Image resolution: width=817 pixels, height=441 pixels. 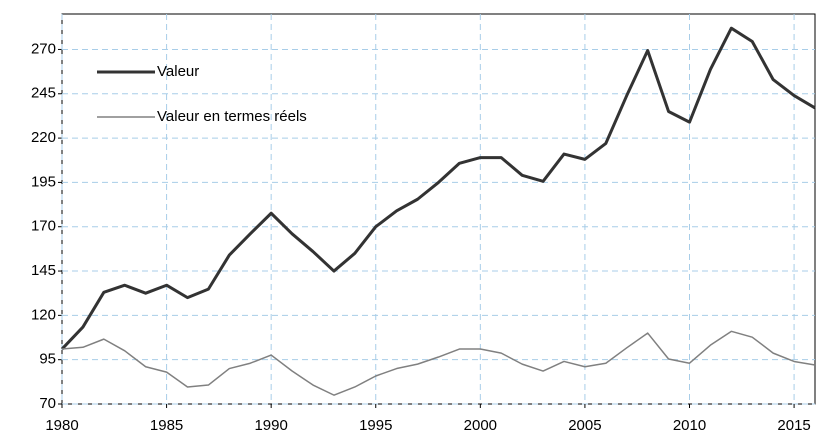 What do you see at coordinates (43, 93) in the screenshot?
I see `y-tick-label: 245` at bounding box center [43, 93].